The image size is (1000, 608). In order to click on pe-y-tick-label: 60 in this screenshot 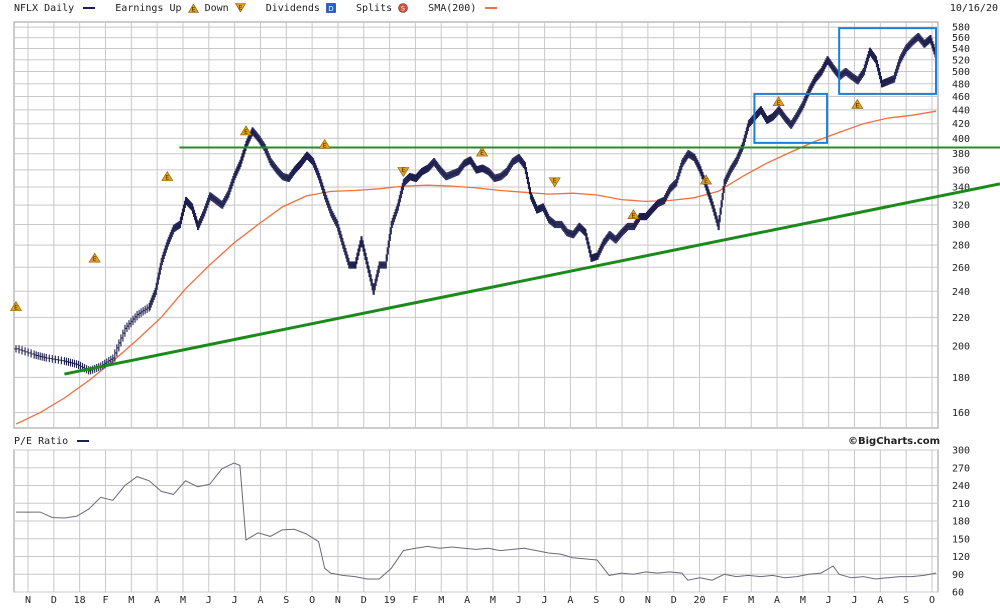, I will do `click(958, 593)`.